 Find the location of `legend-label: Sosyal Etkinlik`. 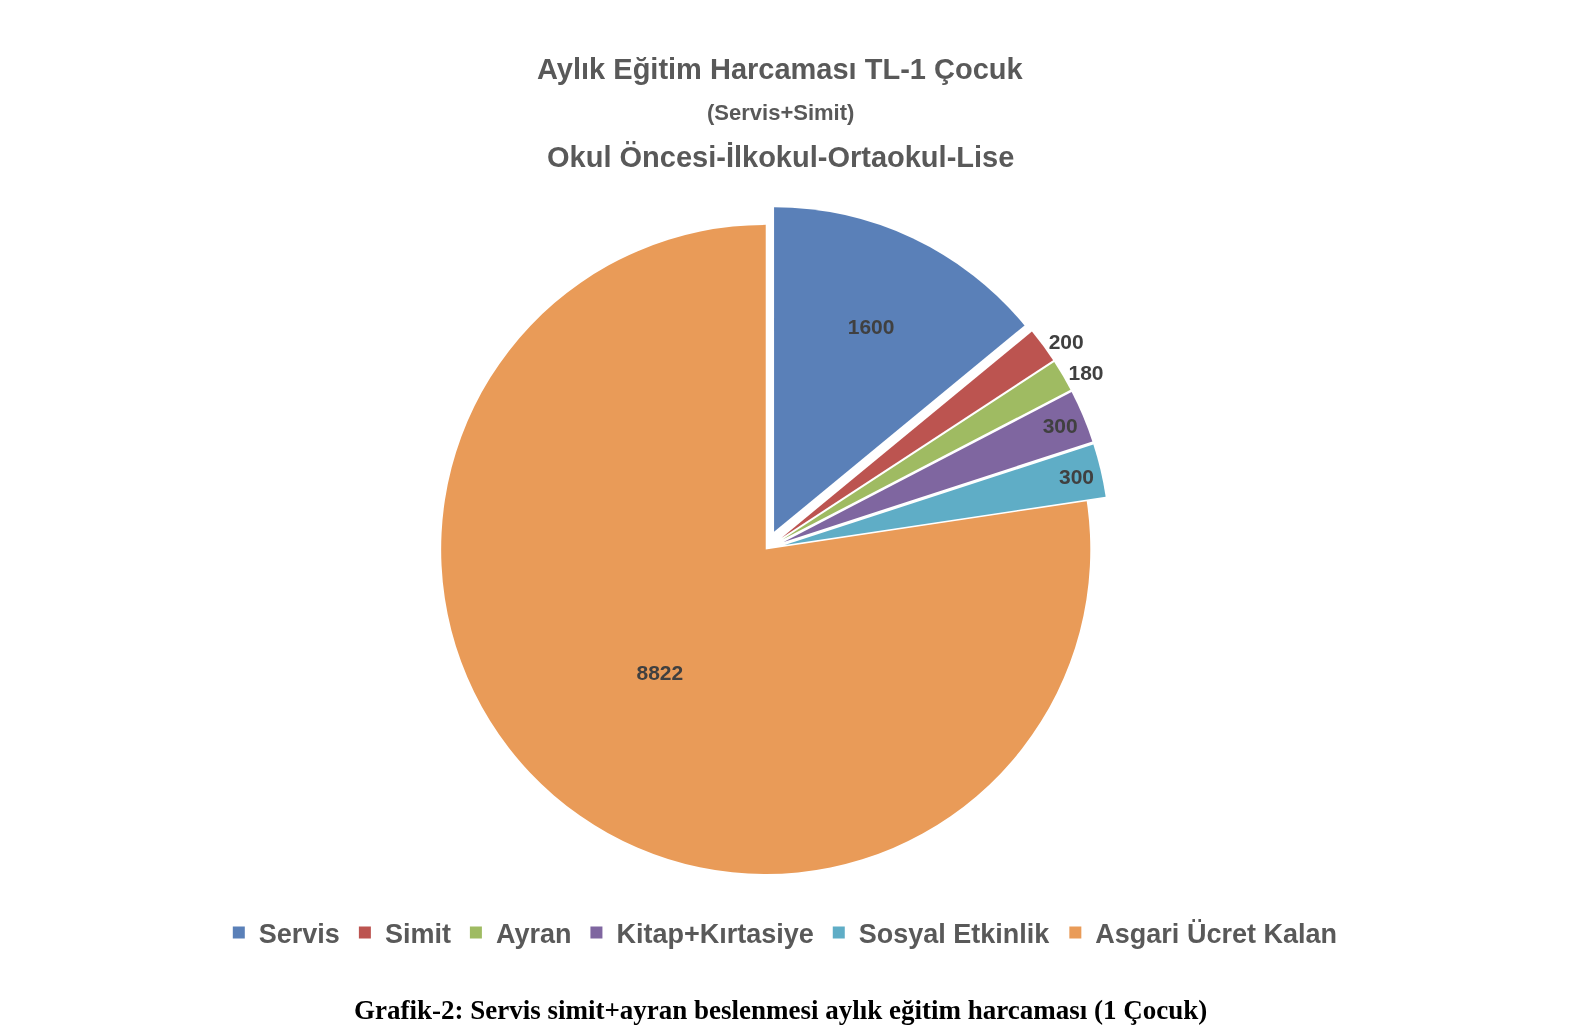

legend-label: Sosyal Etkinlik is located at coordinates (954, 934).